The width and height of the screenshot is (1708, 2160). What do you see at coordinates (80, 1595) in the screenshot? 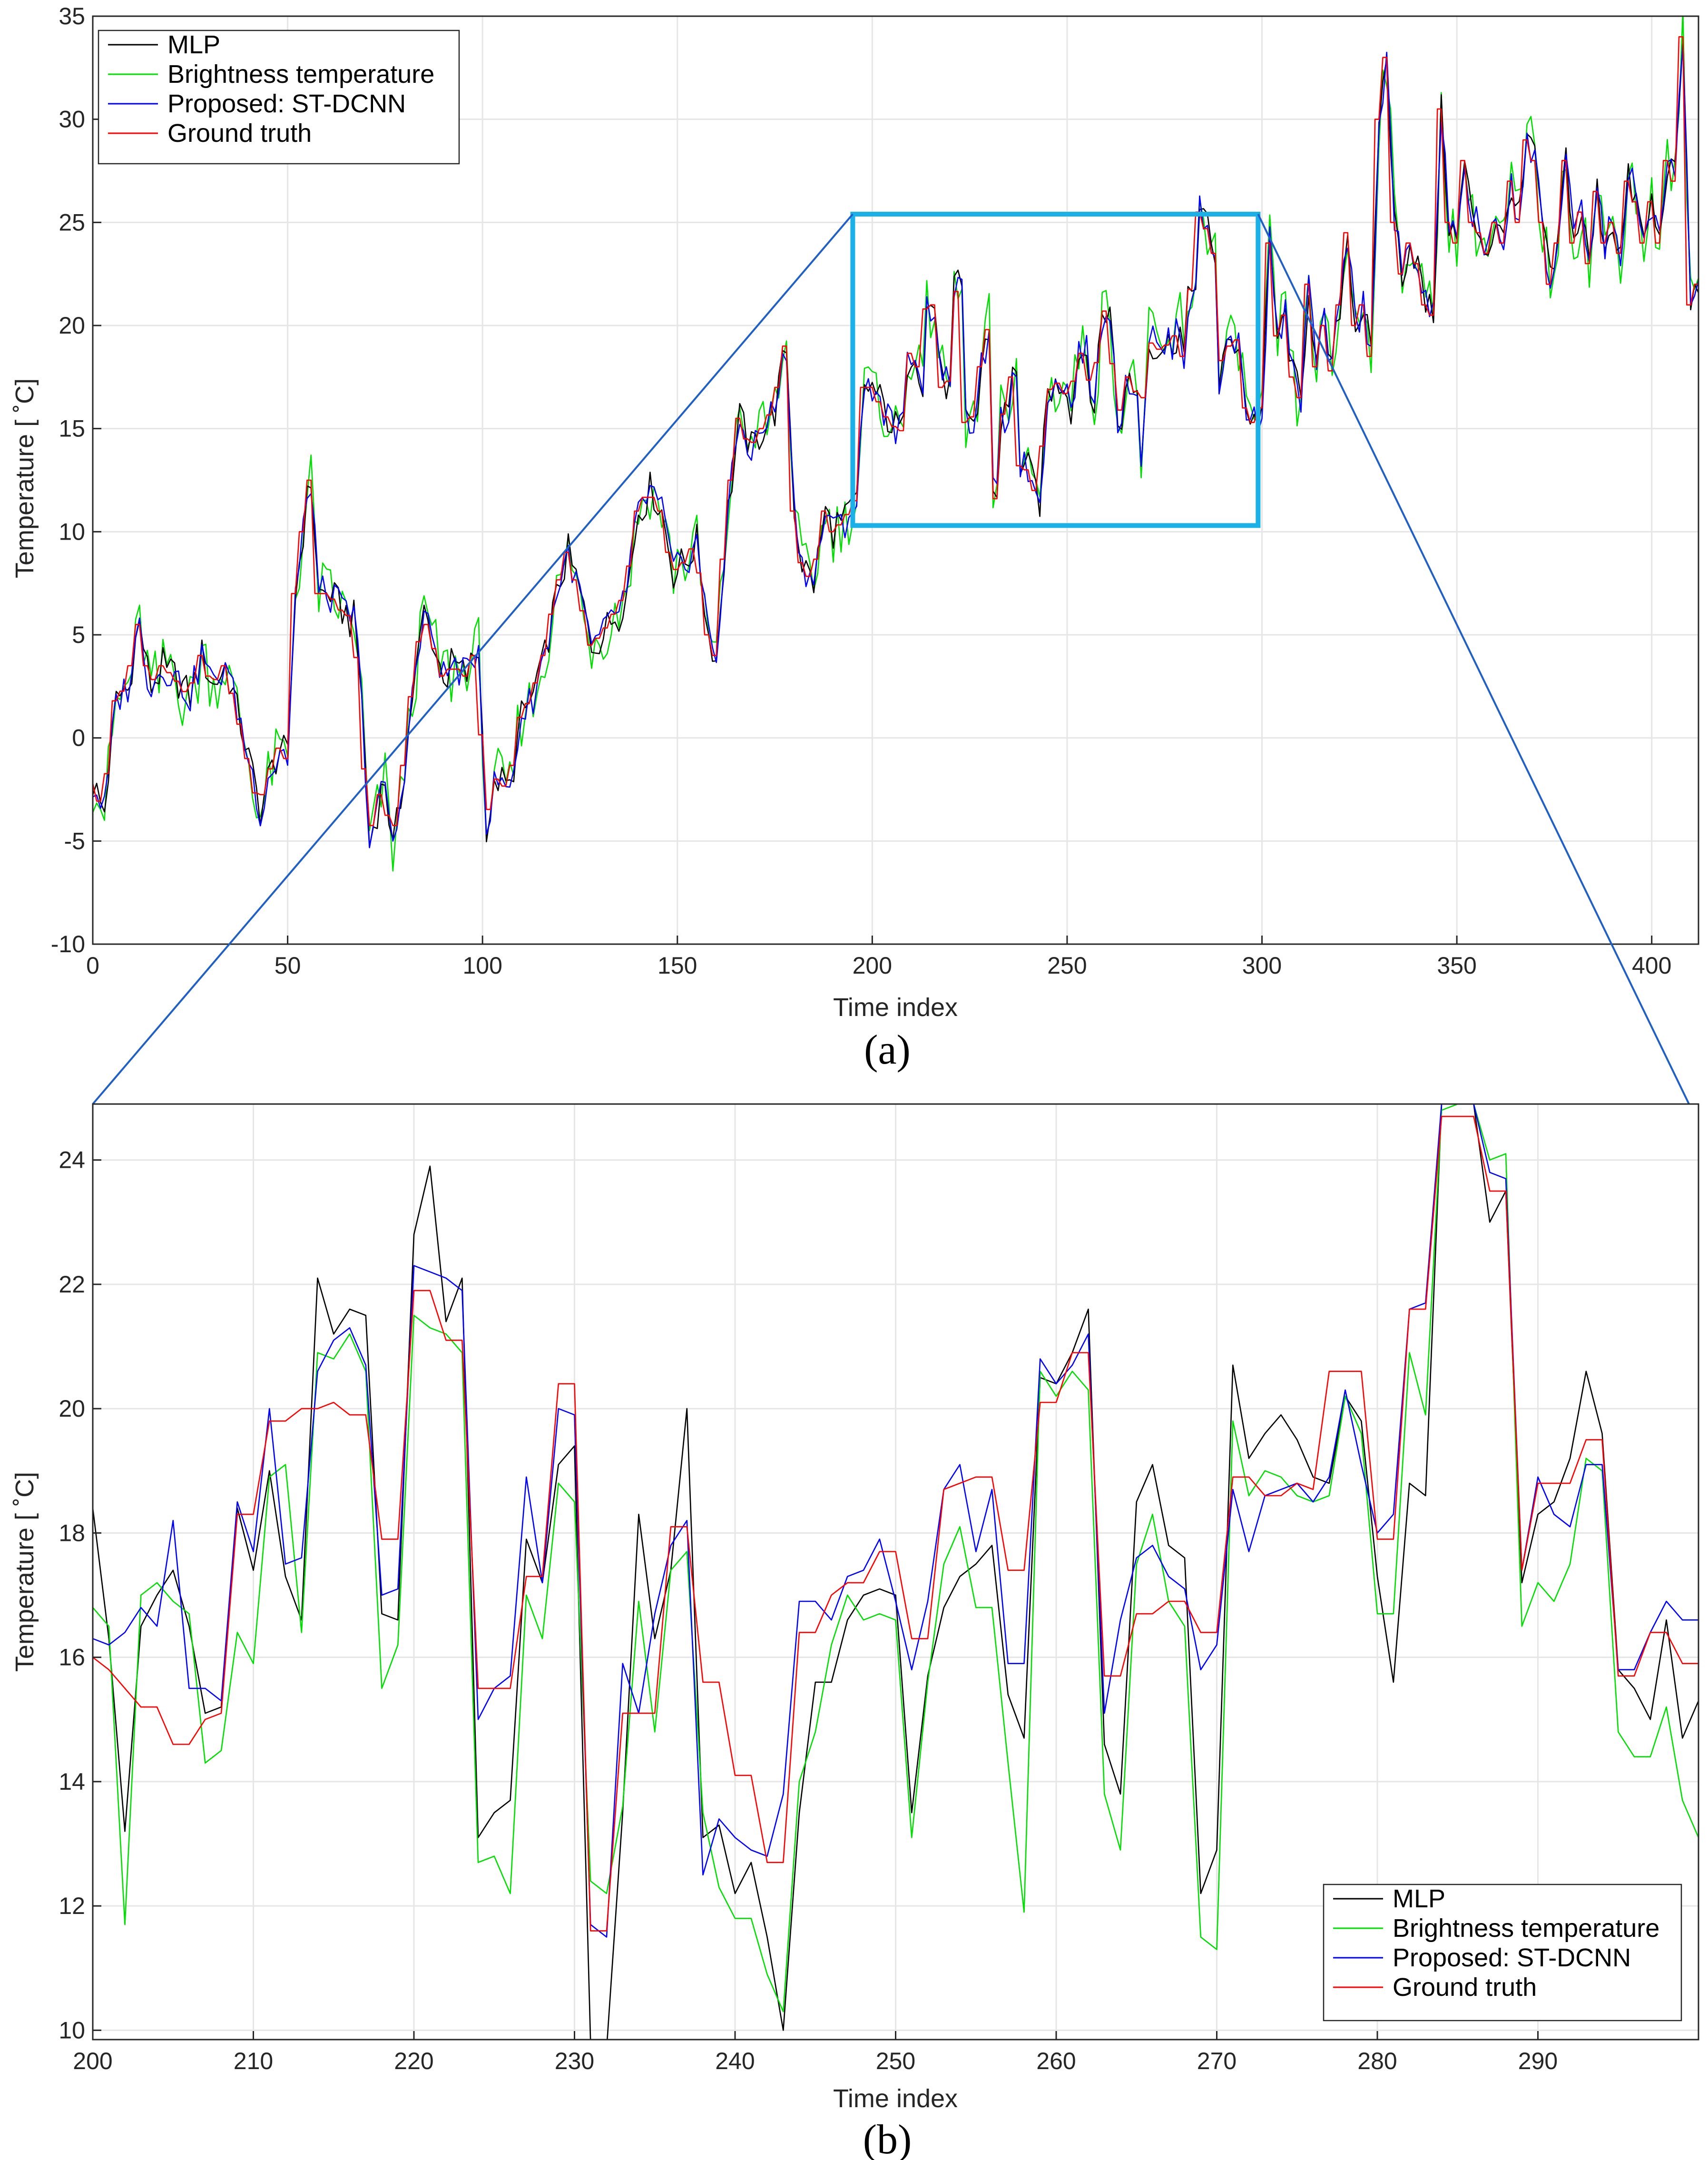
I see `y-tick-labels-b: 10 12 14 16 18 20 22 24` at bounding box center [80, 1595].